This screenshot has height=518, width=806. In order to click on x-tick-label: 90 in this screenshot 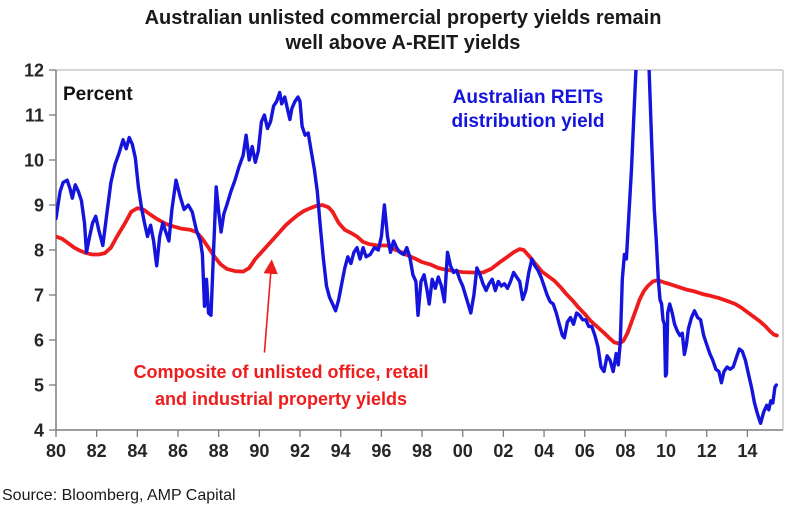, I will do `click(259, 451)`.